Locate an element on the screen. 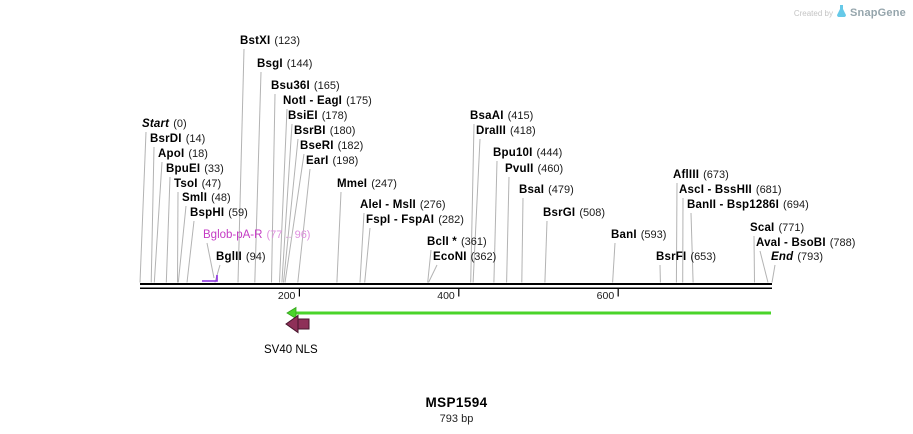  site-label-bsgi: BsgI (144) is located at coordinates (284, 64).